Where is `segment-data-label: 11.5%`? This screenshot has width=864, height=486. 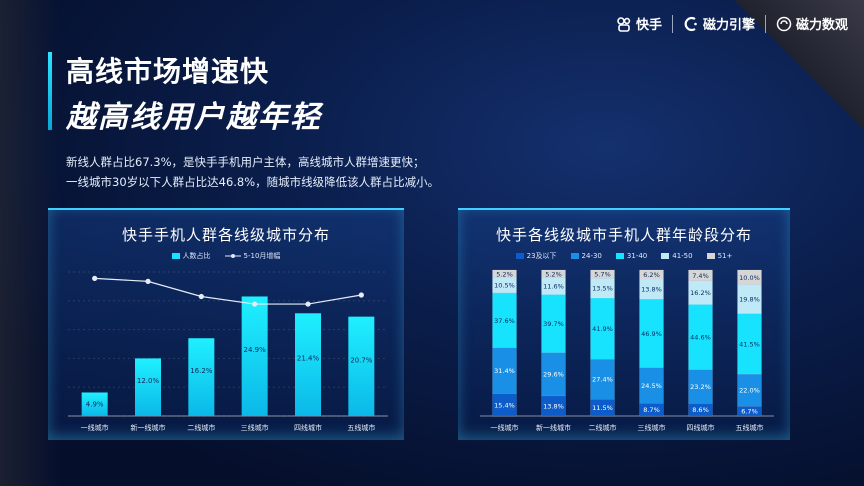
segment-data-label: 11.5% is located at coordinates (602, 408).